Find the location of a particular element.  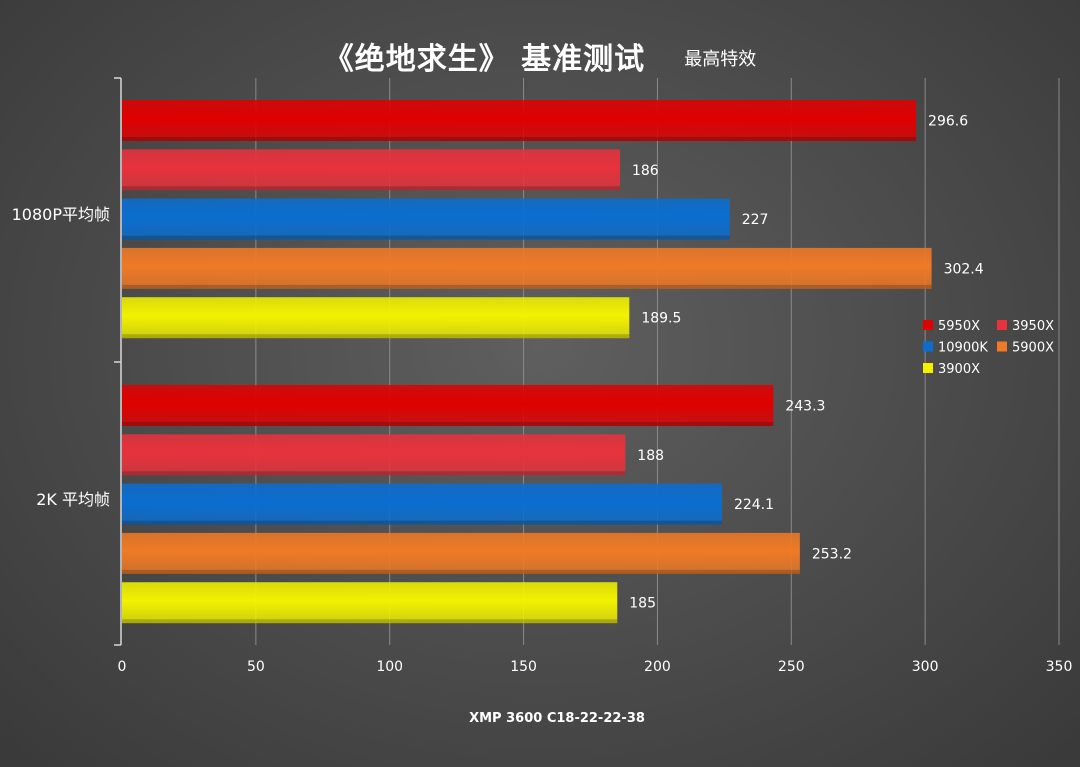

legend-label: 5900X is located at coordinates (1033, 348).